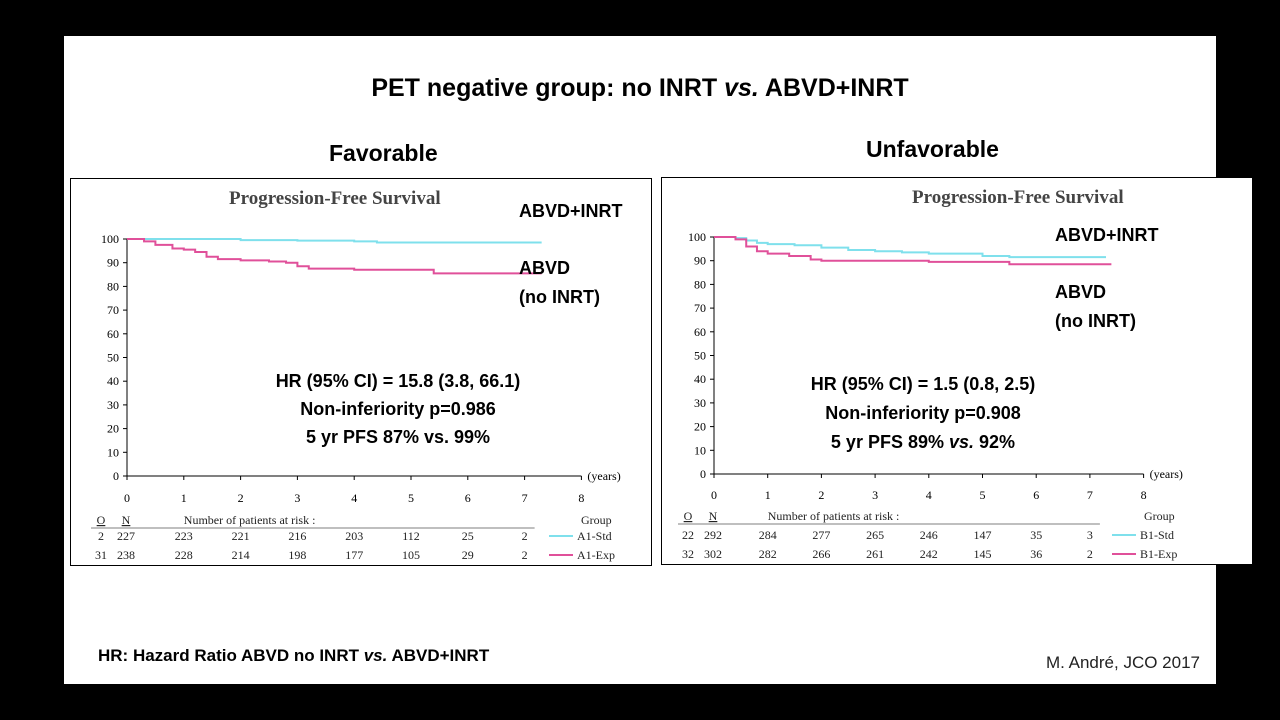 The height and width of the screenshot is (720, 1280). What do you see at coordinates (929, 554) in the screenshot?
I see `risk-count: 242` at bounding box center [929, 554].